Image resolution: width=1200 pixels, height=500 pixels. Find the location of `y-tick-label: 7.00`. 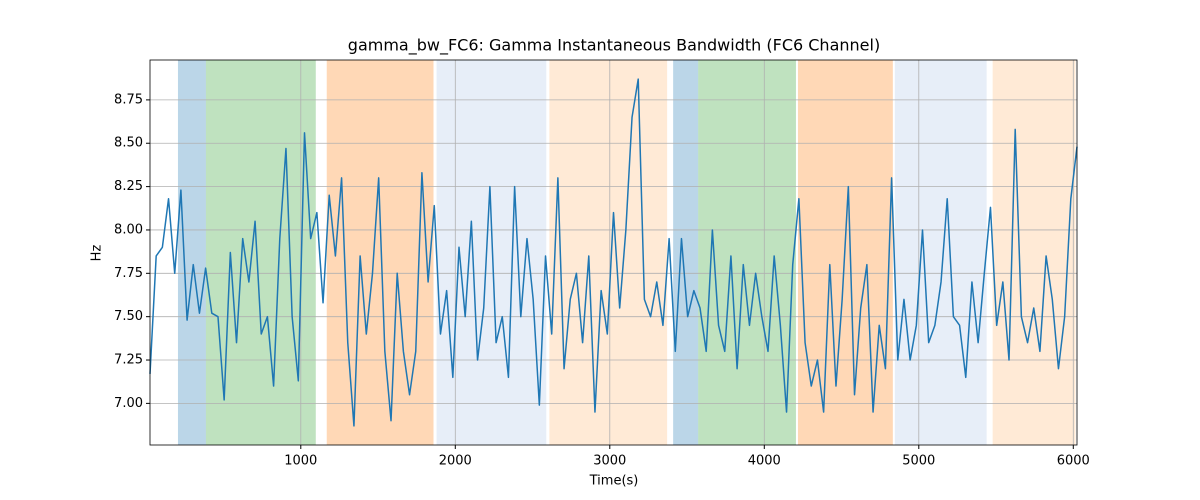

y-tick-label: 7.00 is located at coordinates (128, 403).